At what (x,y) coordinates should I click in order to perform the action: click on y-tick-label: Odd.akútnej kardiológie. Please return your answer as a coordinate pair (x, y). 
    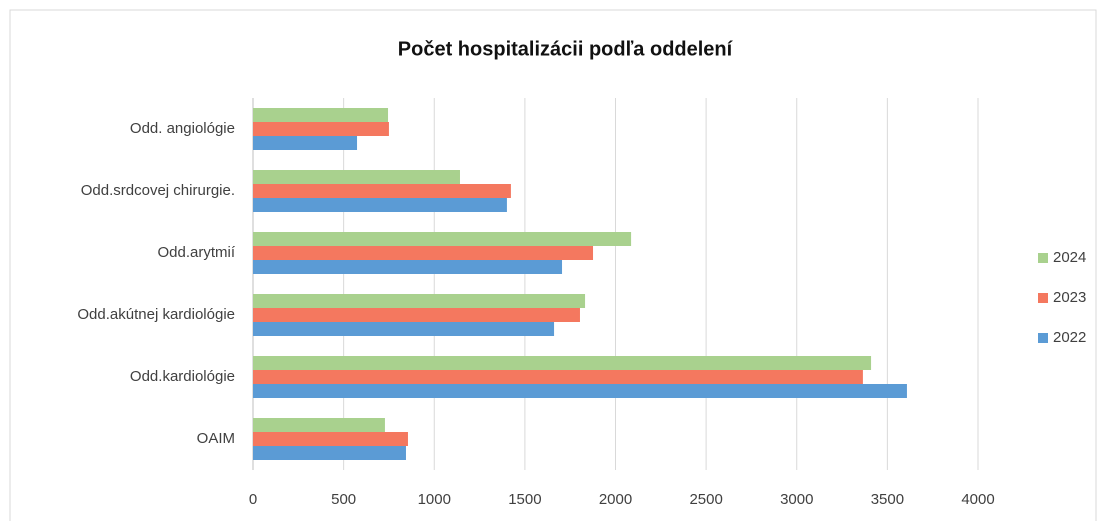
    Looking at the image, I should click on (156, 314).